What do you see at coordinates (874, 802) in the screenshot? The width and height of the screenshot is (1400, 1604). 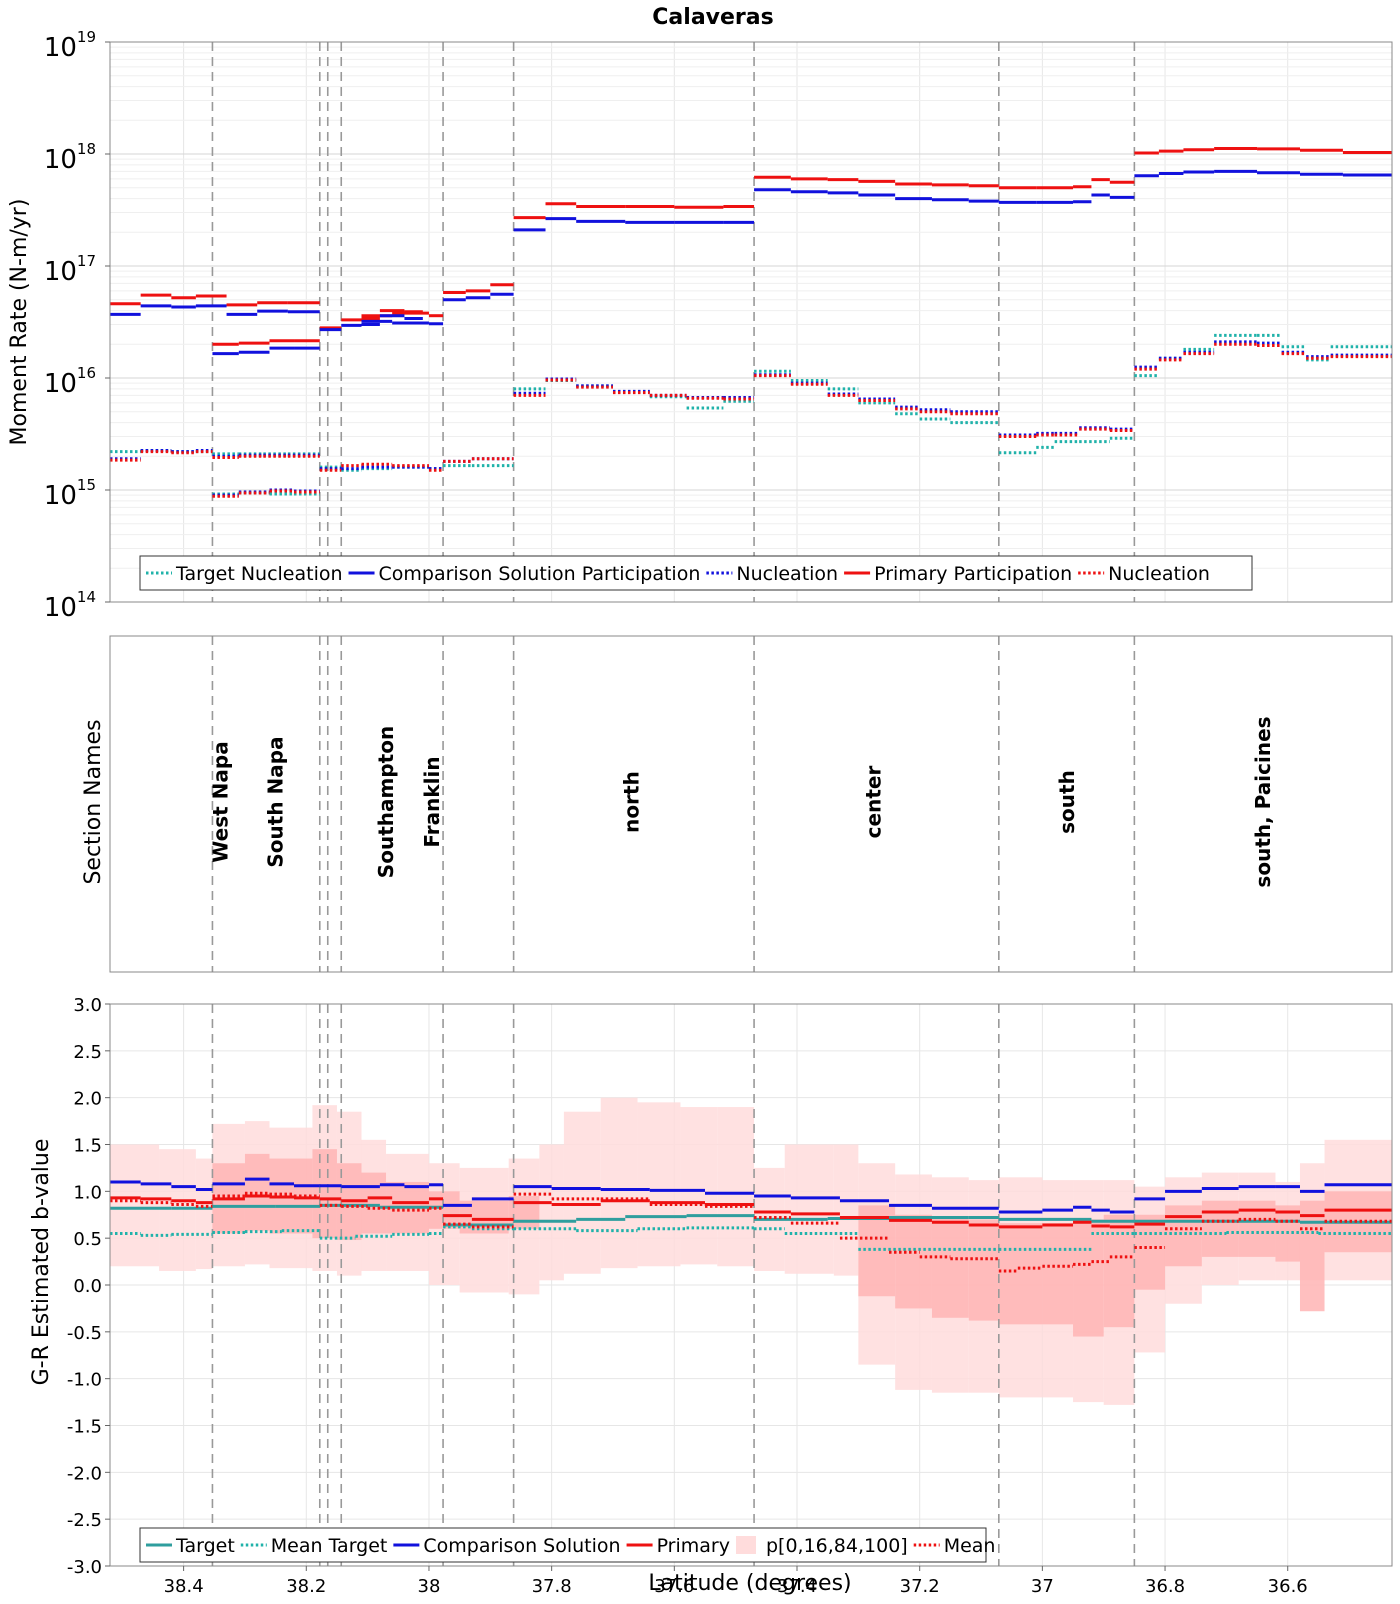 I see `section-name-label: center` at bounding box center [874, 802].